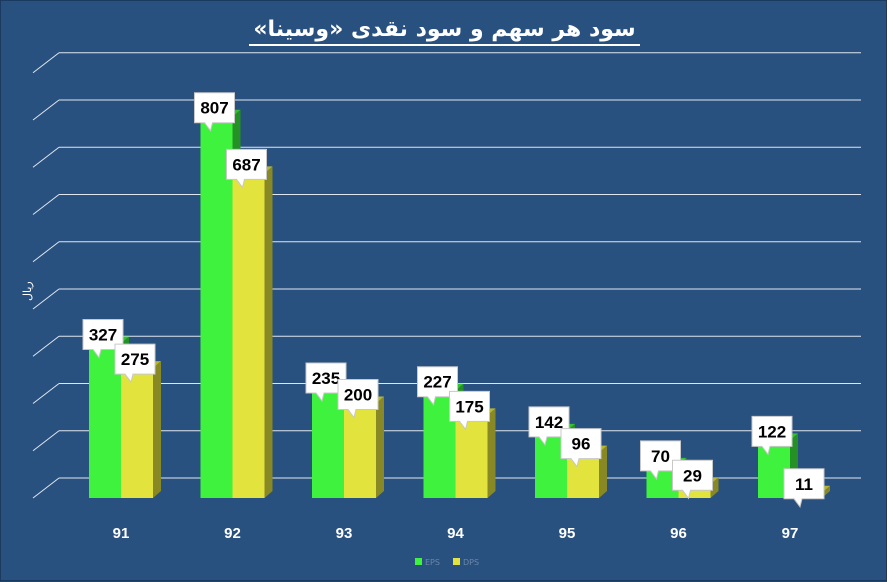 This screenshot has width=887, height=582. What do you see at coordinates (469, 406) in the screenshot?
I see `data-label: 175` at bounding box center [469, 406].